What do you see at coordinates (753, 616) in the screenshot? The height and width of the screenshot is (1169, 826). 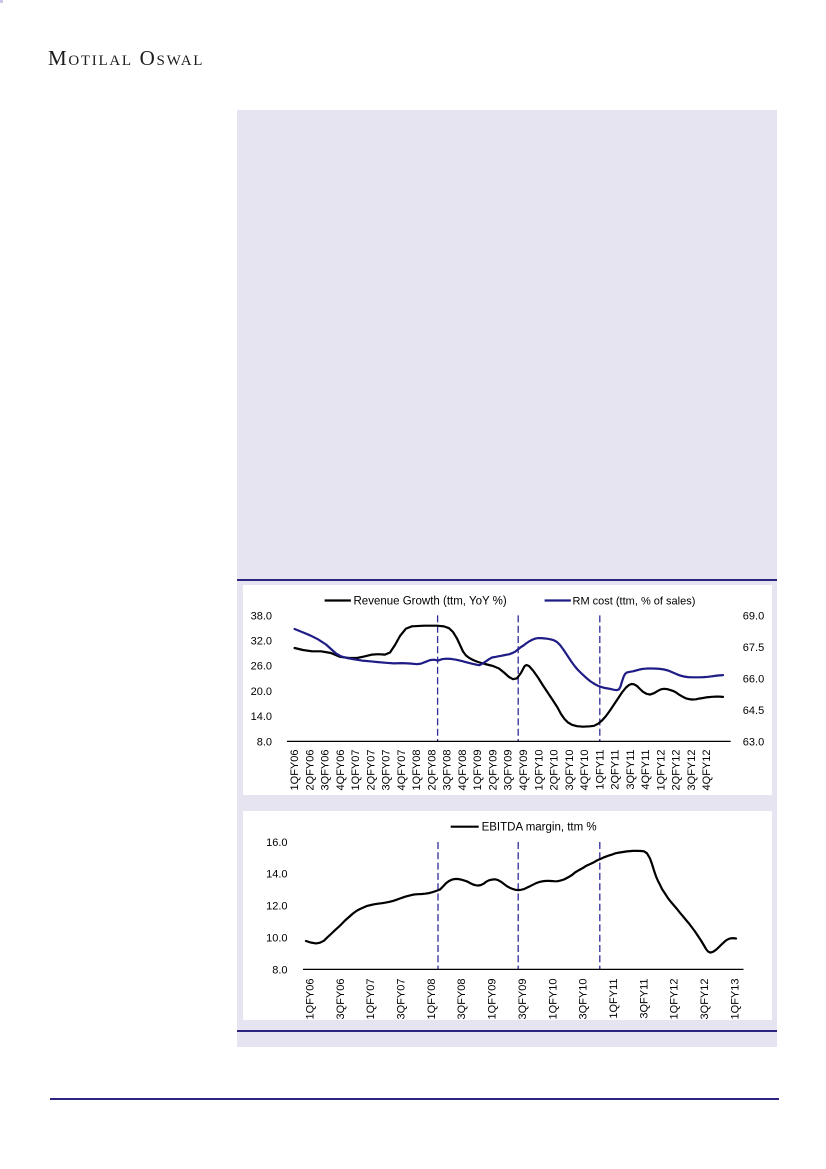 I see `svg-text: 69.0` at bounding box center [753, 616].